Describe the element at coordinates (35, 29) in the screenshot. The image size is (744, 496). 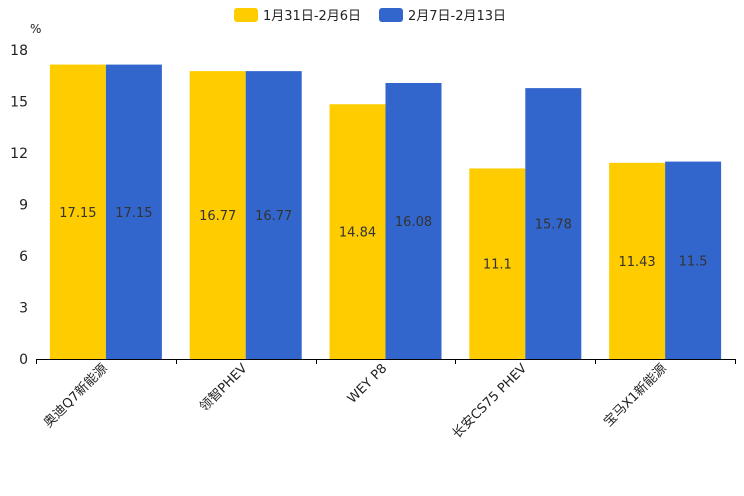
I see `y-axis-unit-label: %` at that location.